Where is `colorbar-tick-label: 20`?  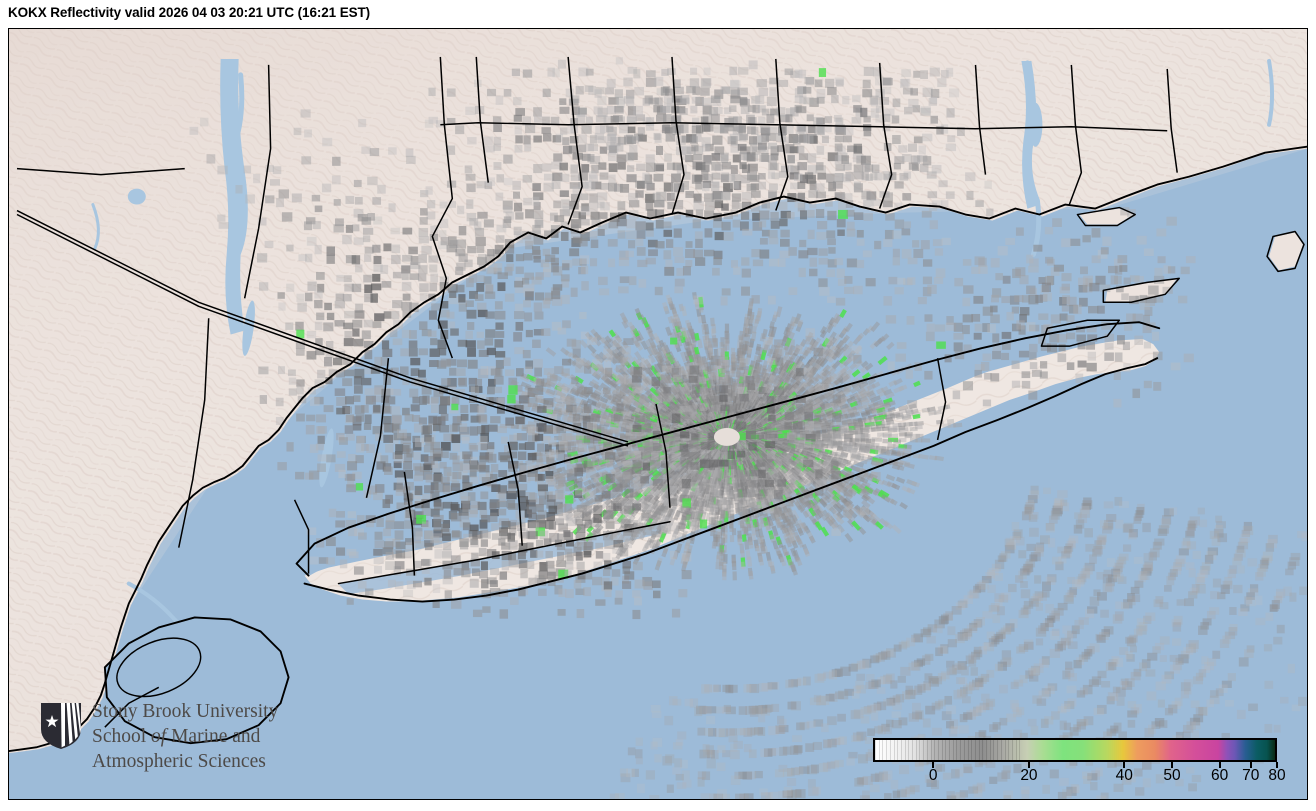 colorbar-tick-label: 20 is located at coordinates (1029, 775).